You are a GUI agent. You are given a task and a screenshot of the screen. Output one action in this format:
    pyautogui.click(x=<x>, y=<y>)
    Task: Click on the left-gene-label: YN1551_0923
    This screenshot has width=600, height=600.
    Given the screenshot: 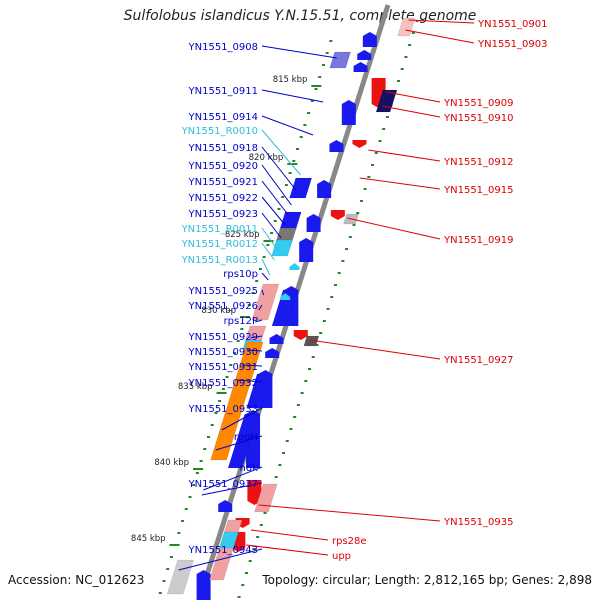 What is the action you would take?
    pyautogui.click(x=223, y=214)
    